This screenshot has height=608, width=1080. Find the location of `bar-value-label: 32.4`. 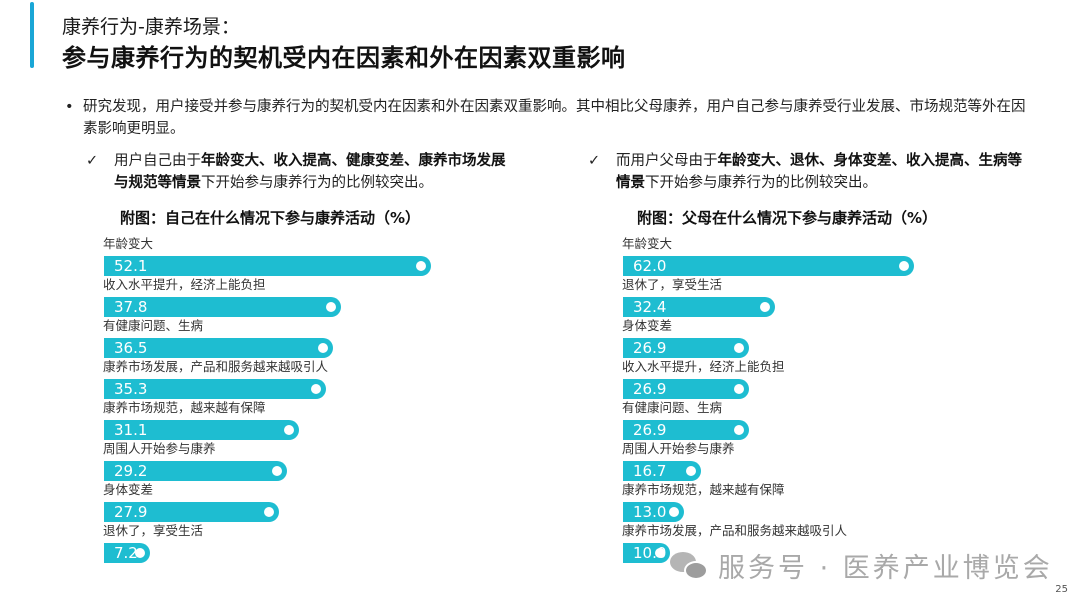

bar-value-label: 32.4 is located at coordinates (650, 307).